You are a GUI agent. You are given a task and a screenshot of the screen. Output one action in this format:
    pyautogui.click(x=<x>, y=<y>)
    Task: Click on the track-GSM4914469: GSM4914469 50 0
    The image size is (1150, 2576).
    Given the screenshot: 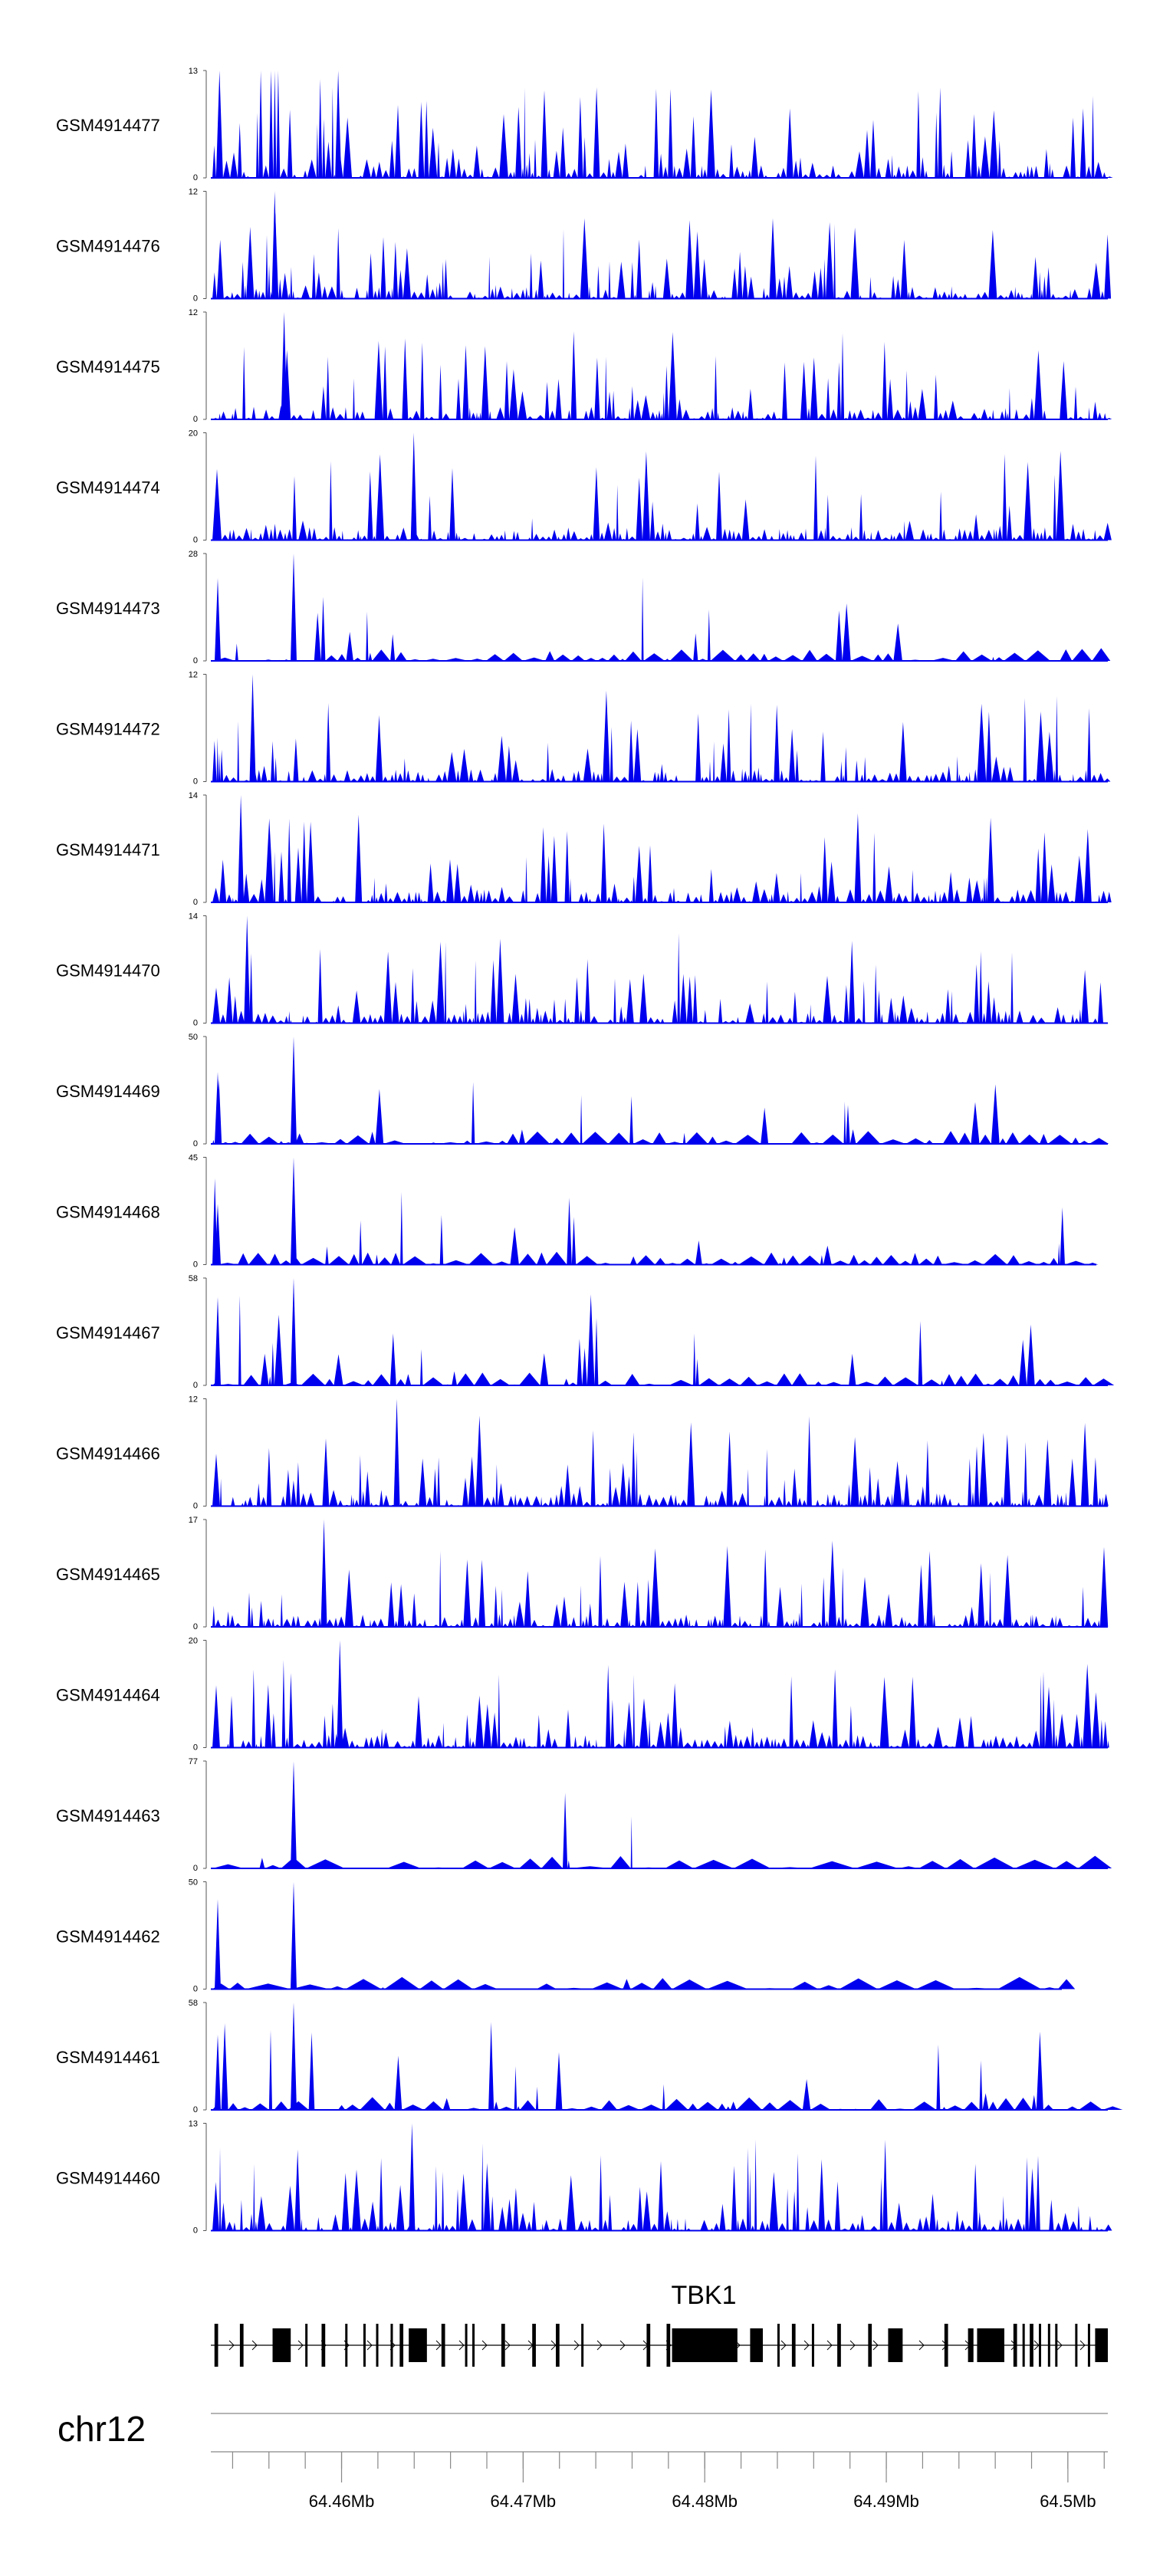 What is the action you would take?
    pyautogui.click(x=582, y=1090)
    